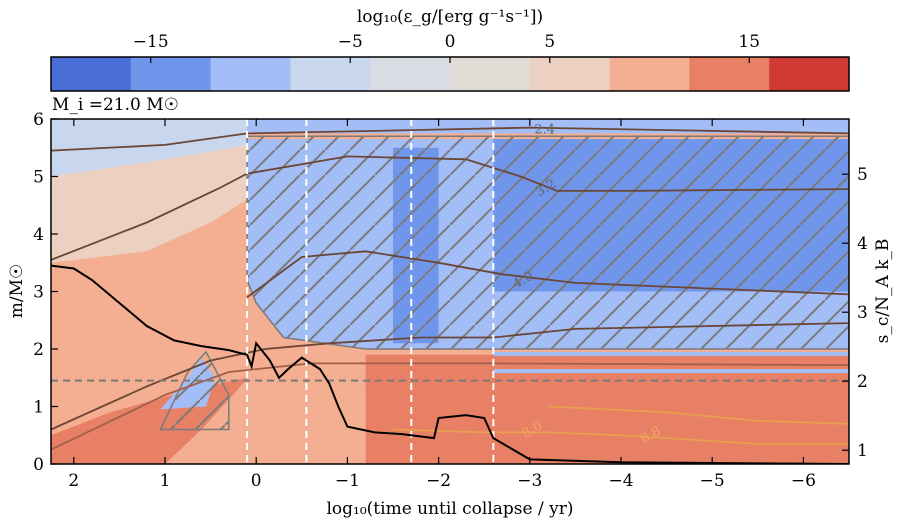 This screenshot has width=900, height=525. What do you see at coordinates (862, 313) in the screenshot?
I see `y-right-tick-label: 3` at bounding box center [862, 313].